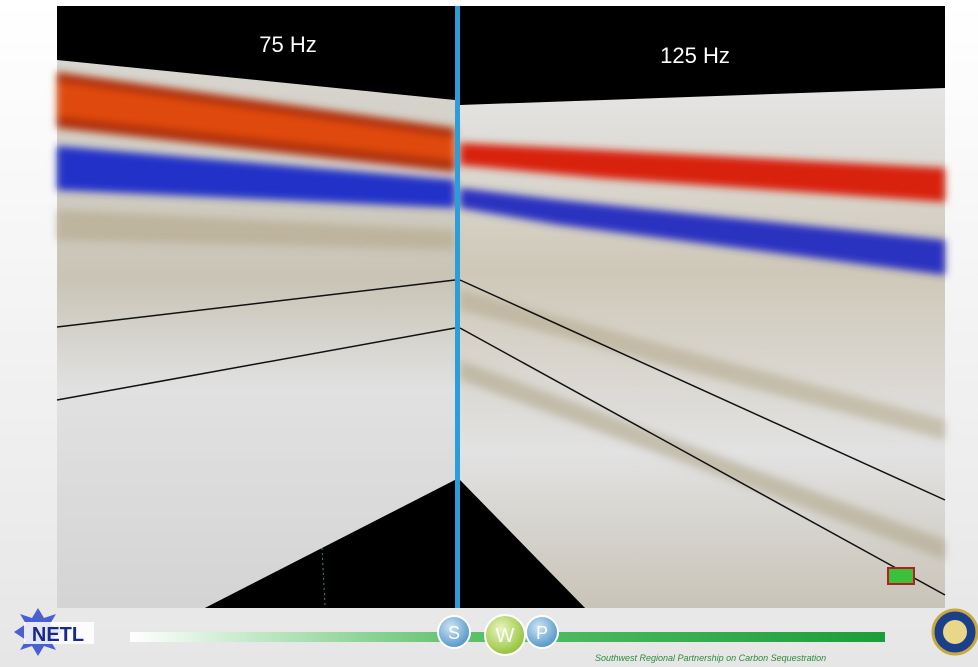  I want to click on logo-bg, so click(59, 633).